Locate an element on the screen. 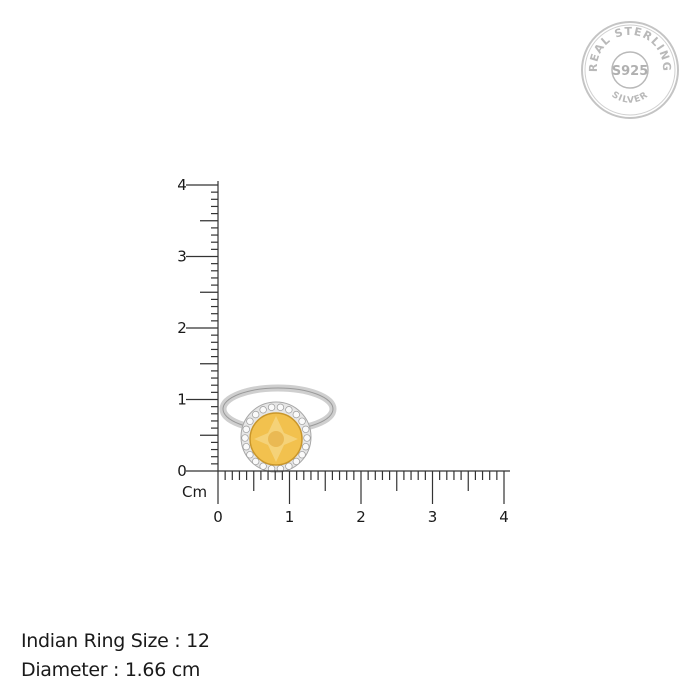 The width and height of the screenshot is (700, 700). unit-label: Cm is located at coordinates (194, 492).